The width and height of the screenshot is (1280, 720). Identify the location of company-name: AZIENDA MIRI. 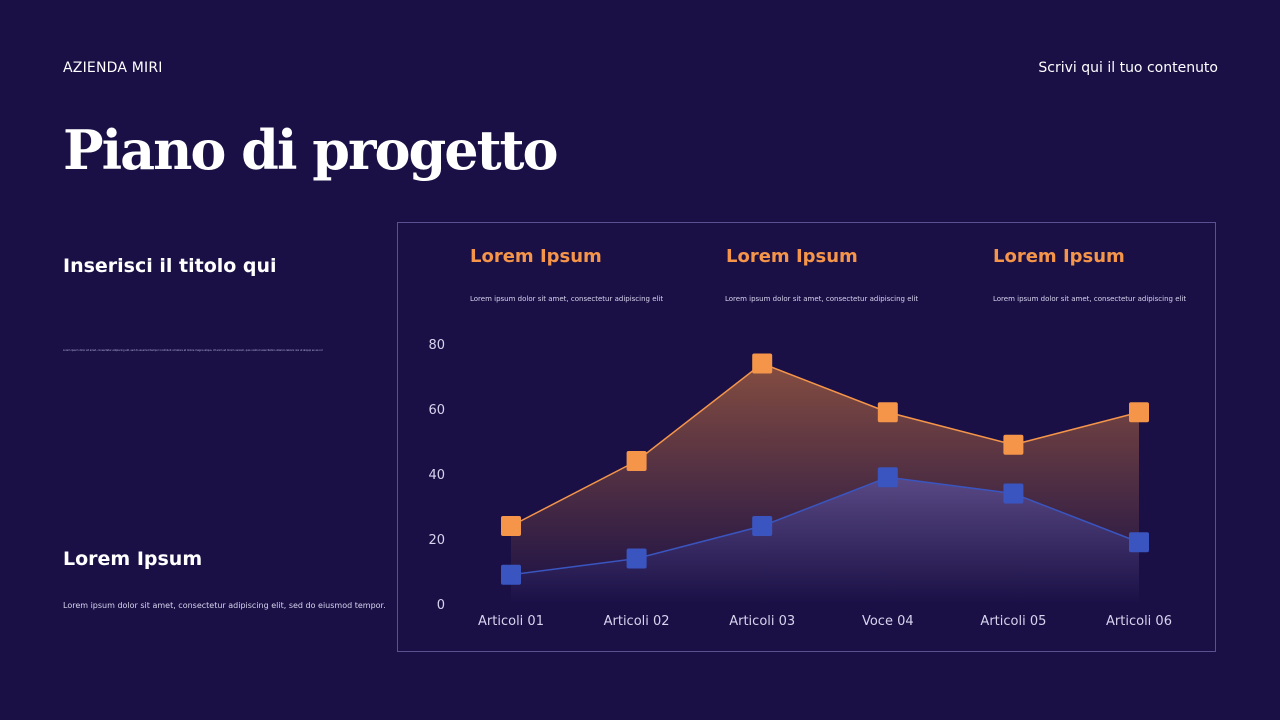
(113, 68).